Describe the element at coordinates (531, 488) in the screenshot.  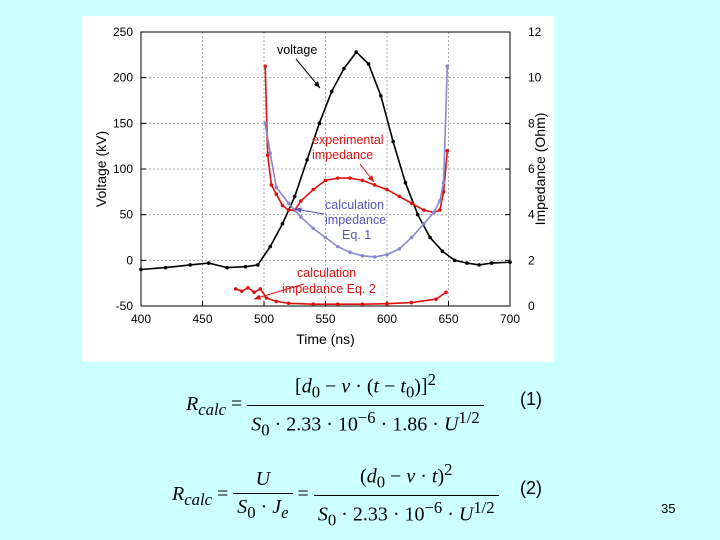
I see `equation-2-number: (2)` at that location.